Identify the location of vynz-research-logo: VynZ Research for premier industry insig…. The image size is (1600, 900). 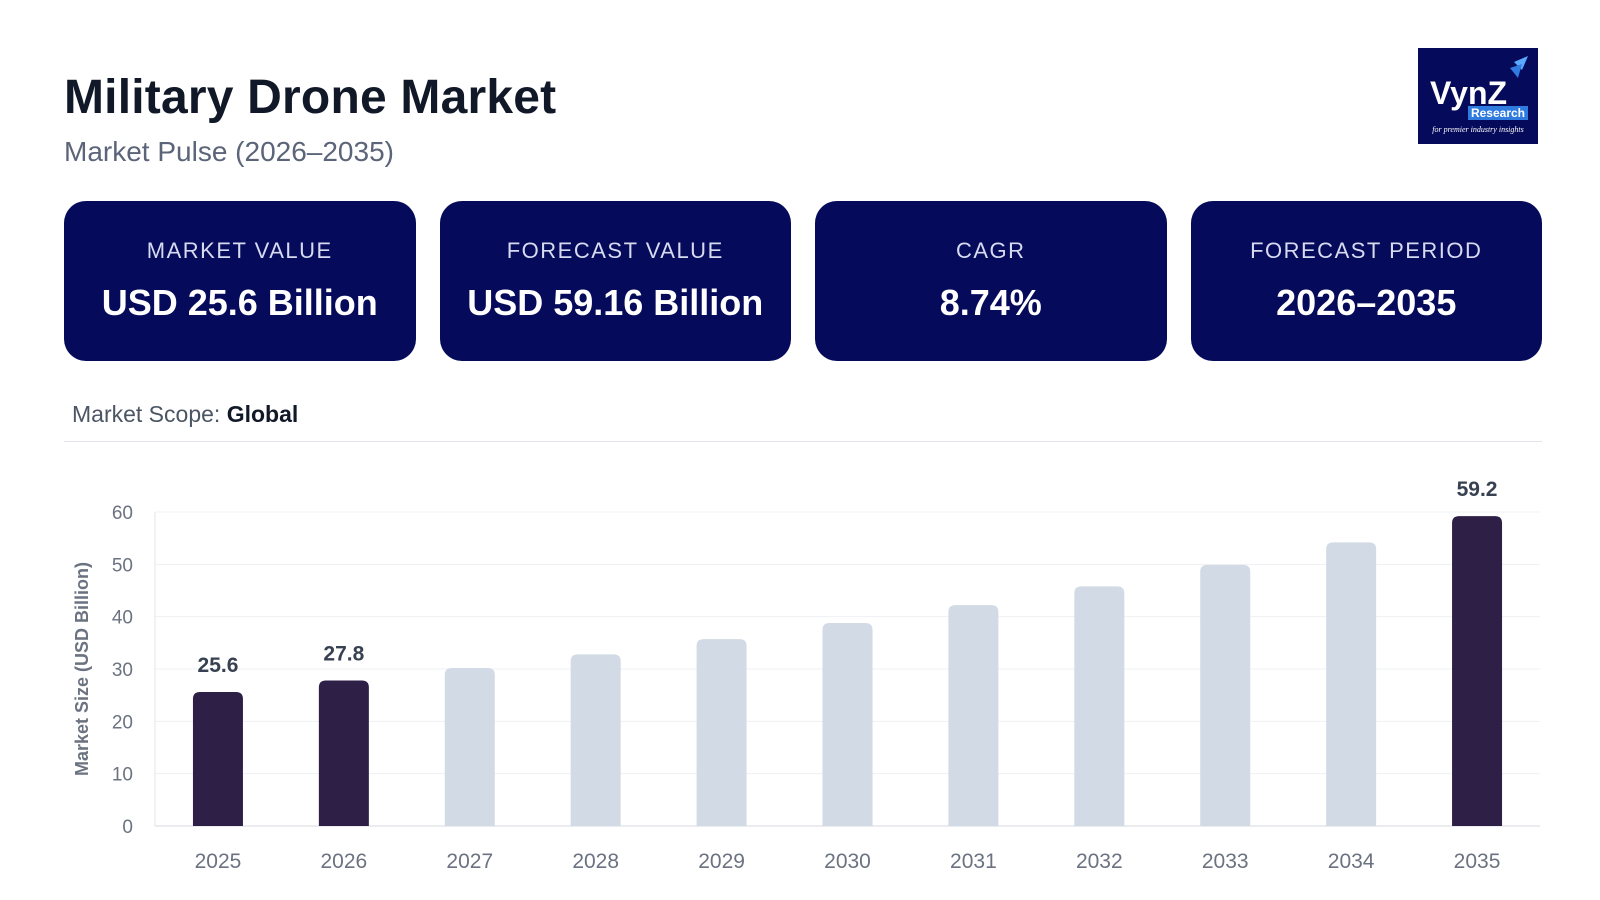
(1478, 96).